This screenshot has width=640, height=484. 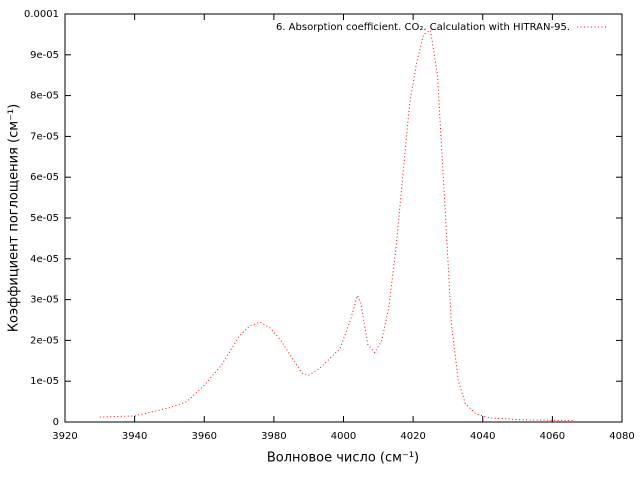 What do you see at coordinates (64, 436) in the screenshot?
I see `x-tick-label: 3920` at bounding box center [64, 436].